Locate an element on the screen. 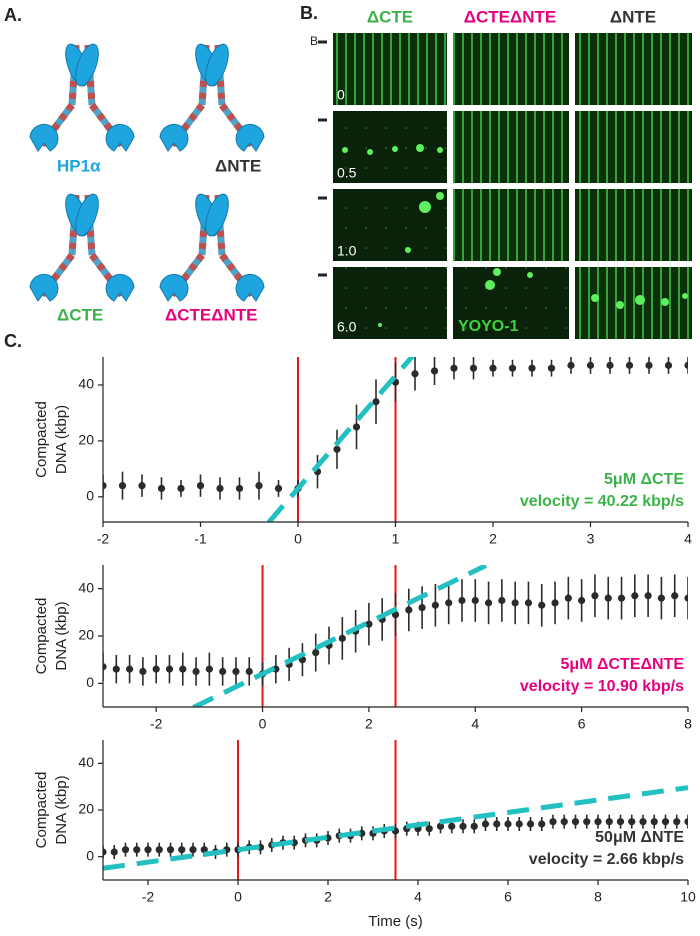  y-tick-label: 20 is located at coordinates (86, 809).